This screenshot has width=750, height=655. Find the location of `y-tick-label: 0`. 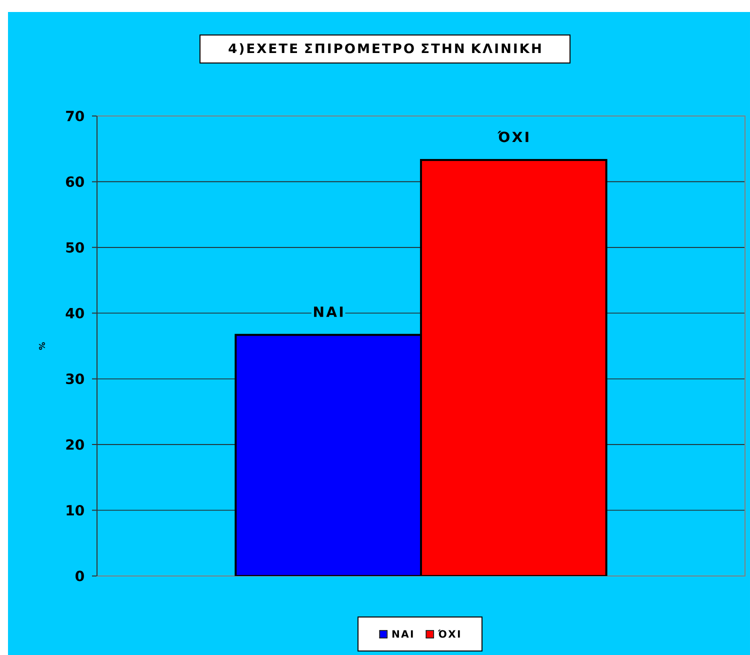

y-tick-label: 0 is located at coordinates (80, 576).